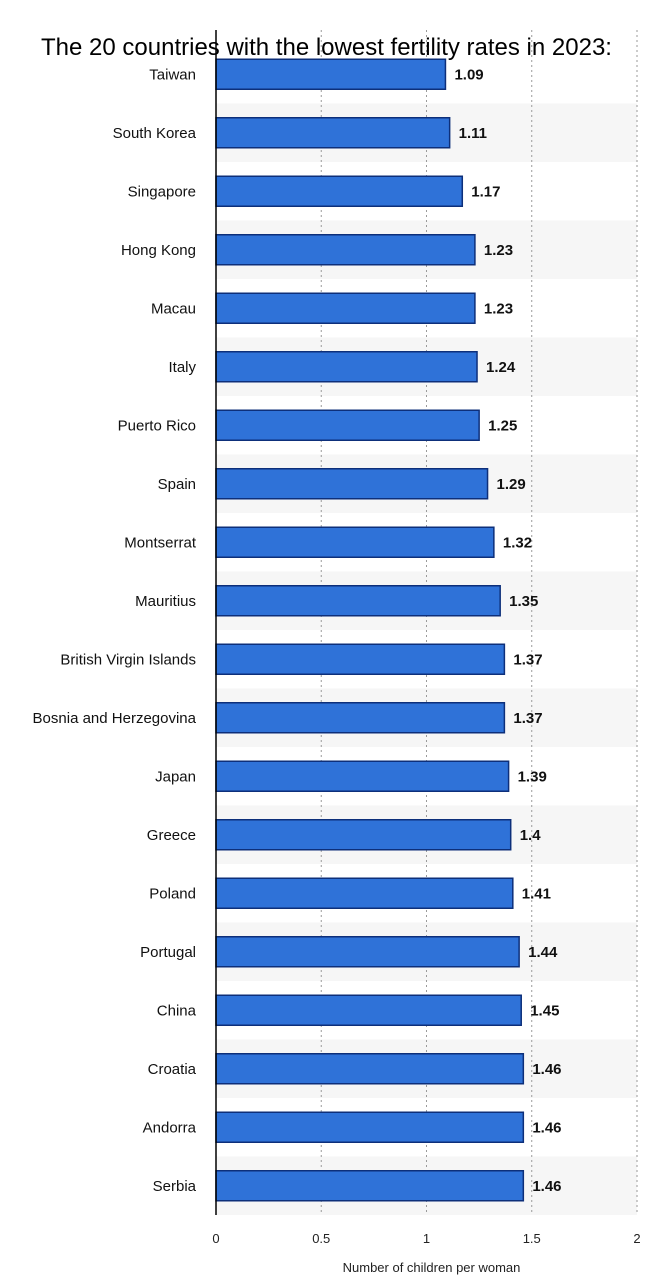  What do you see at coordinates (432, 1267) in the screenshot?
I see `x-axis-title: Number of children per woman` at bounding box center [432, 1267].